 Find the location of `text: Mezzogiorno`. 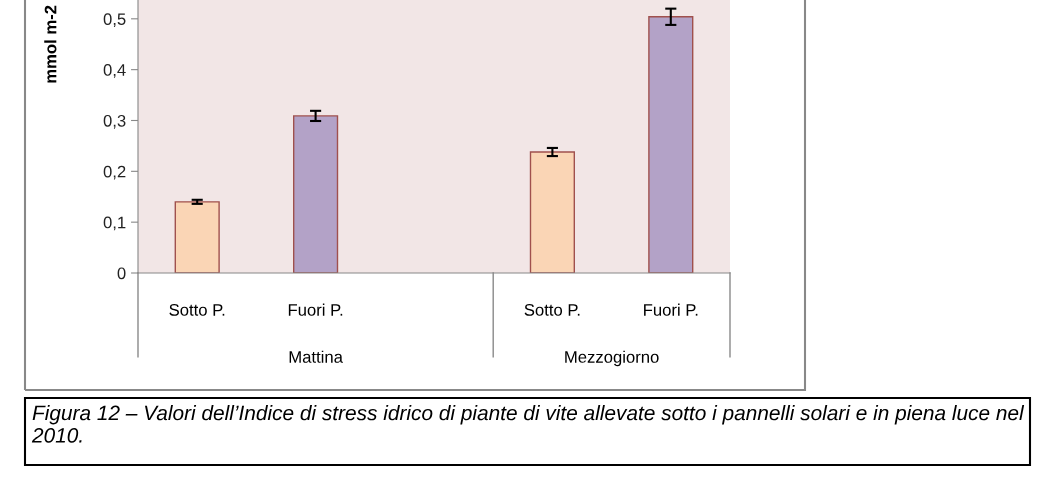

text: Mezzogiorno is located at coordinates (612, 358).